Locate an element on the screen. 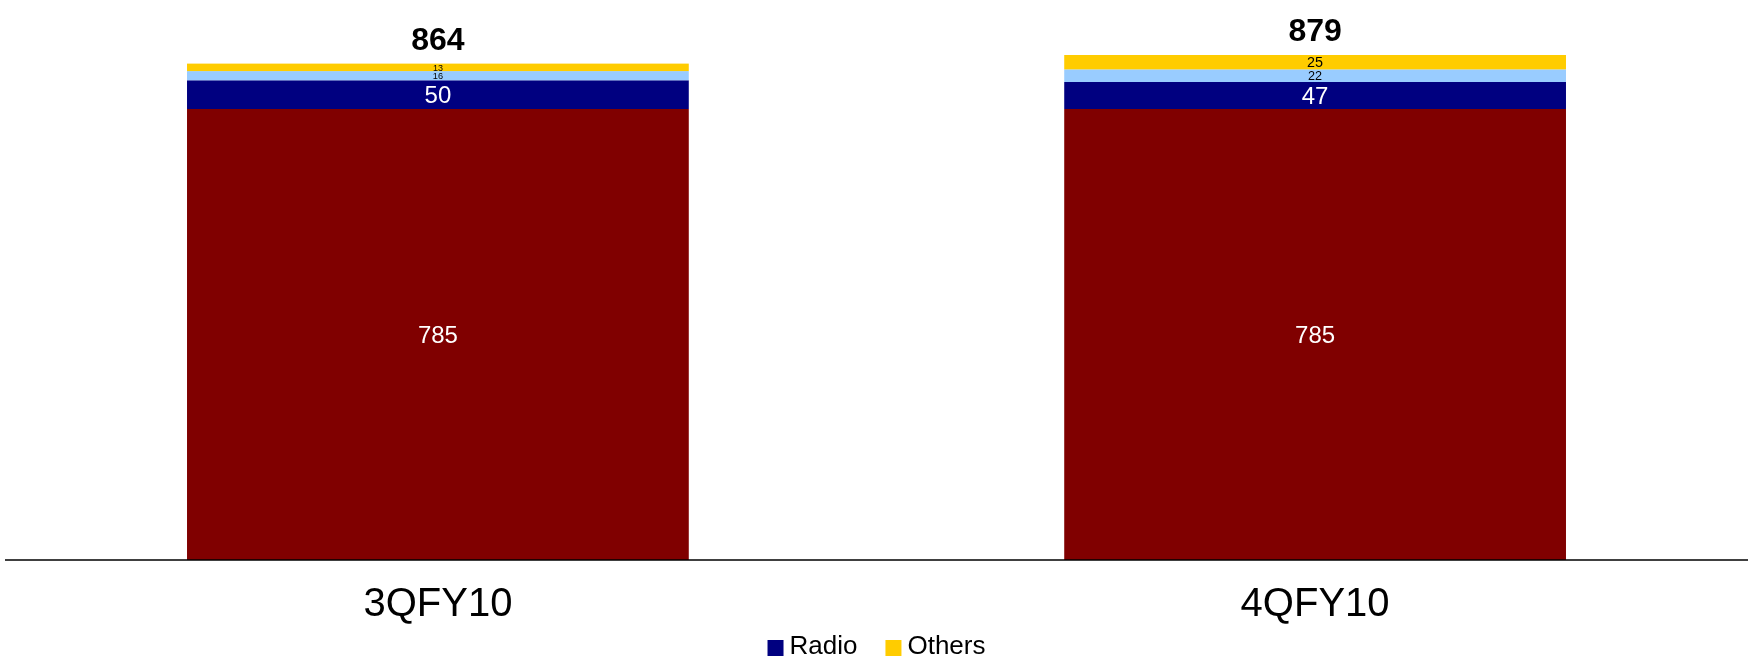  data-label: 13 is located at coordinates (437, 67).